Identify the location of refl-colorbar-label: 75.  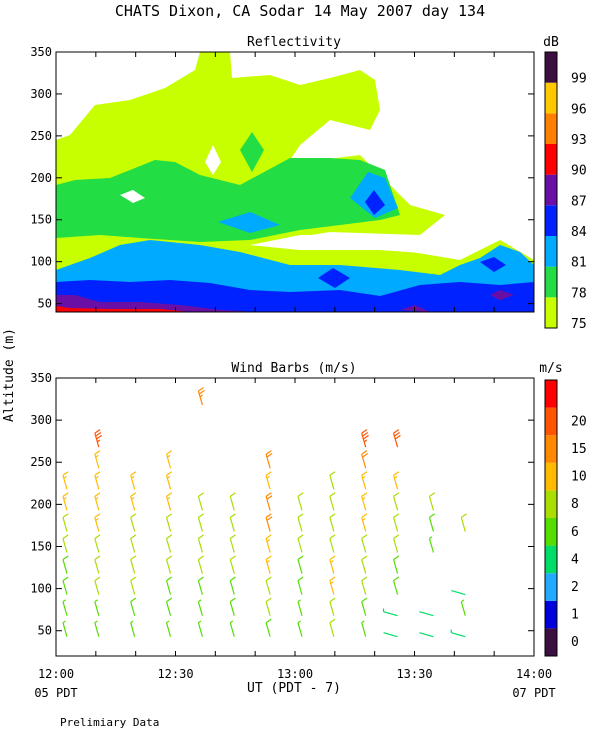
(579, 324).